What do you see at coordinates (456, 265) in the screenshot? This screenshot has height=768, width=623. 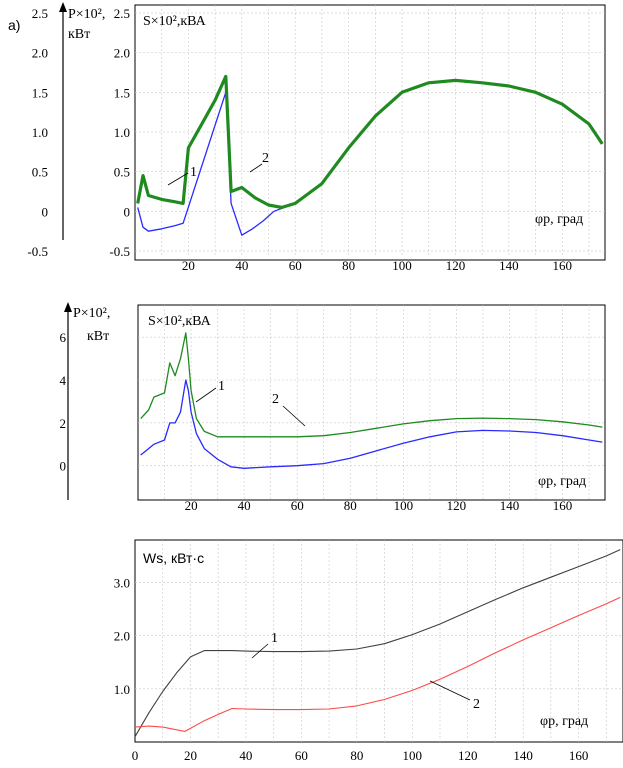 I see `chart-1-x-tick: 120` at bounding box center [456, 265].